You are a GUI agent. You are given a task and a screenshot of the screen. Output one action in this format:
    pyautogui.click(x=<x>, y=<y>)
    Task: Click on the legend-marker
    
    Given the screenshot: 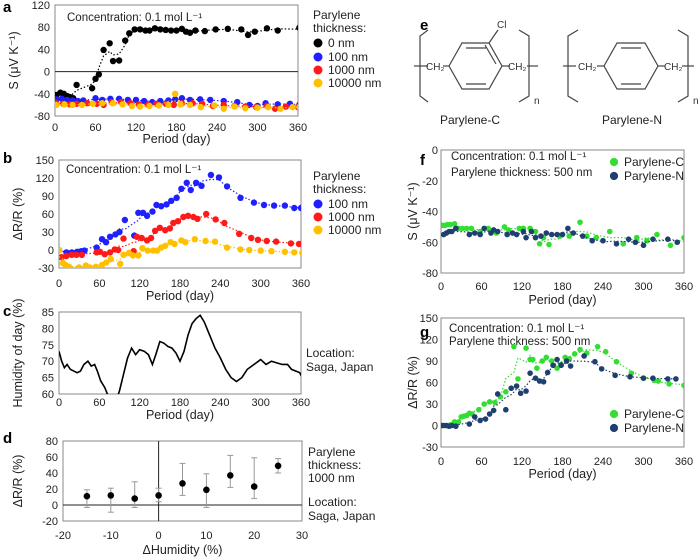 What is the action you would take?
    pyautogui.click(x=318, y=204)
    